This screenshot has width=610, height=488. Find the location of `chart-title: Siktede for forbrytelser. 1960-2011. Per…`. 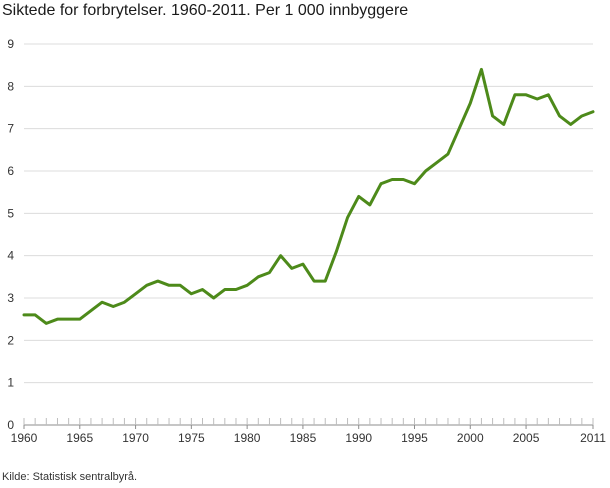

chart-title: Siktede for forbrytelser. 1960-2011. Per… is located at coordinates (205, 10).